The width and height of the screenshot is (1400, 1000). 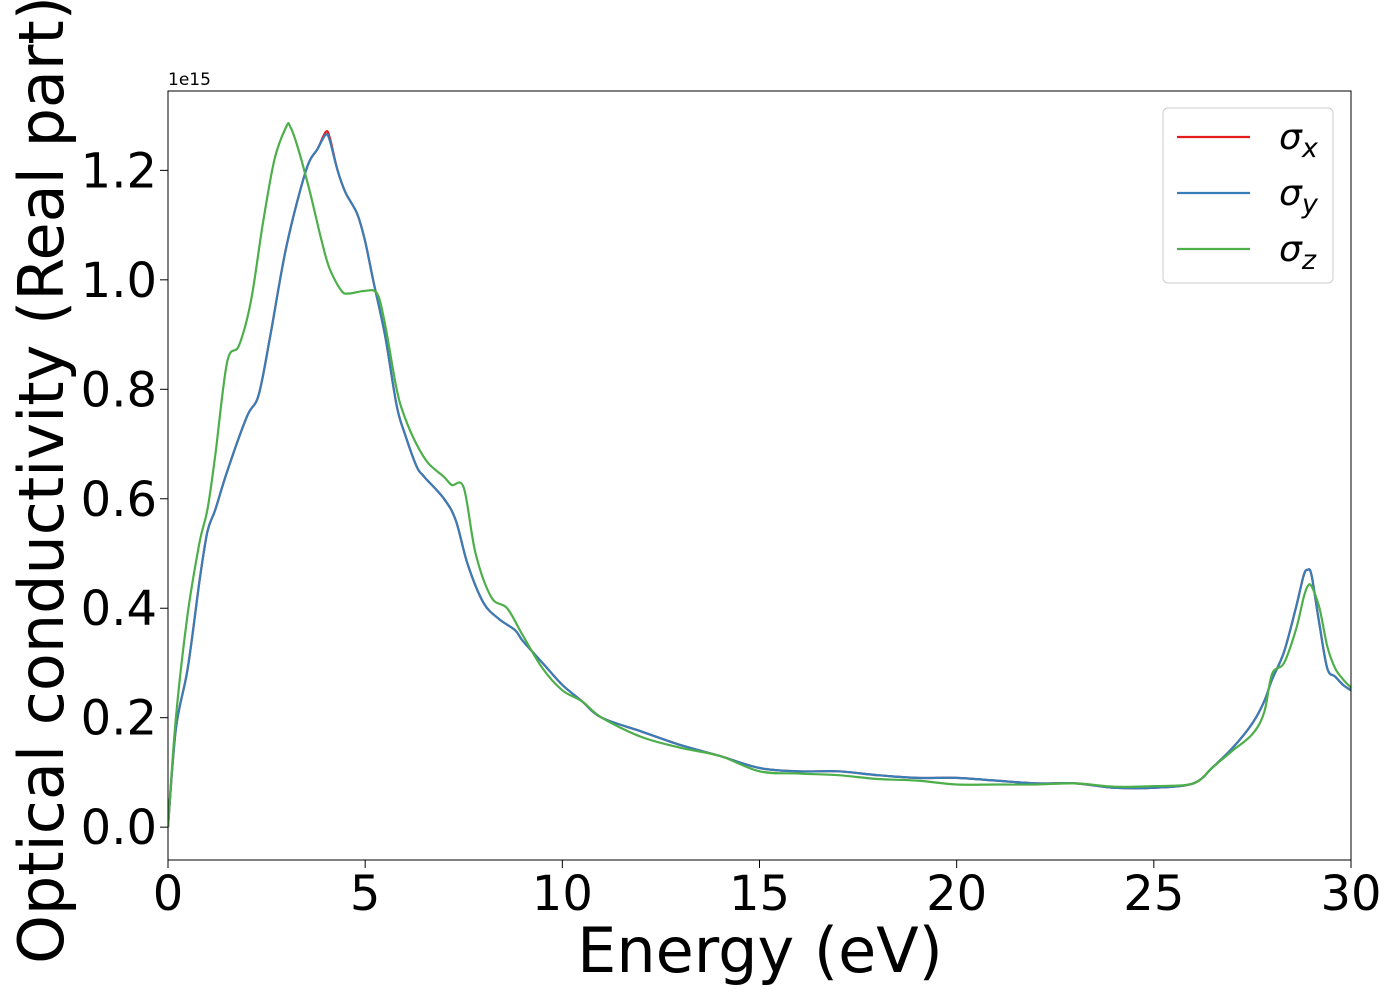 What do you see at coordinates (1153, 894) in the screenshot?
I see `x-tick-label: 25` at bounding box center [1153, 894].